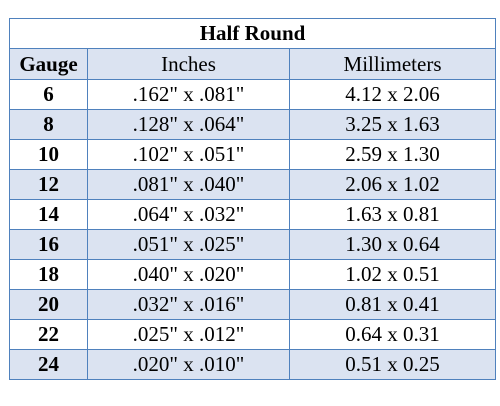 The image size is (500, 406). I want to click on column-header-inches: Inches, so click(188, 64).